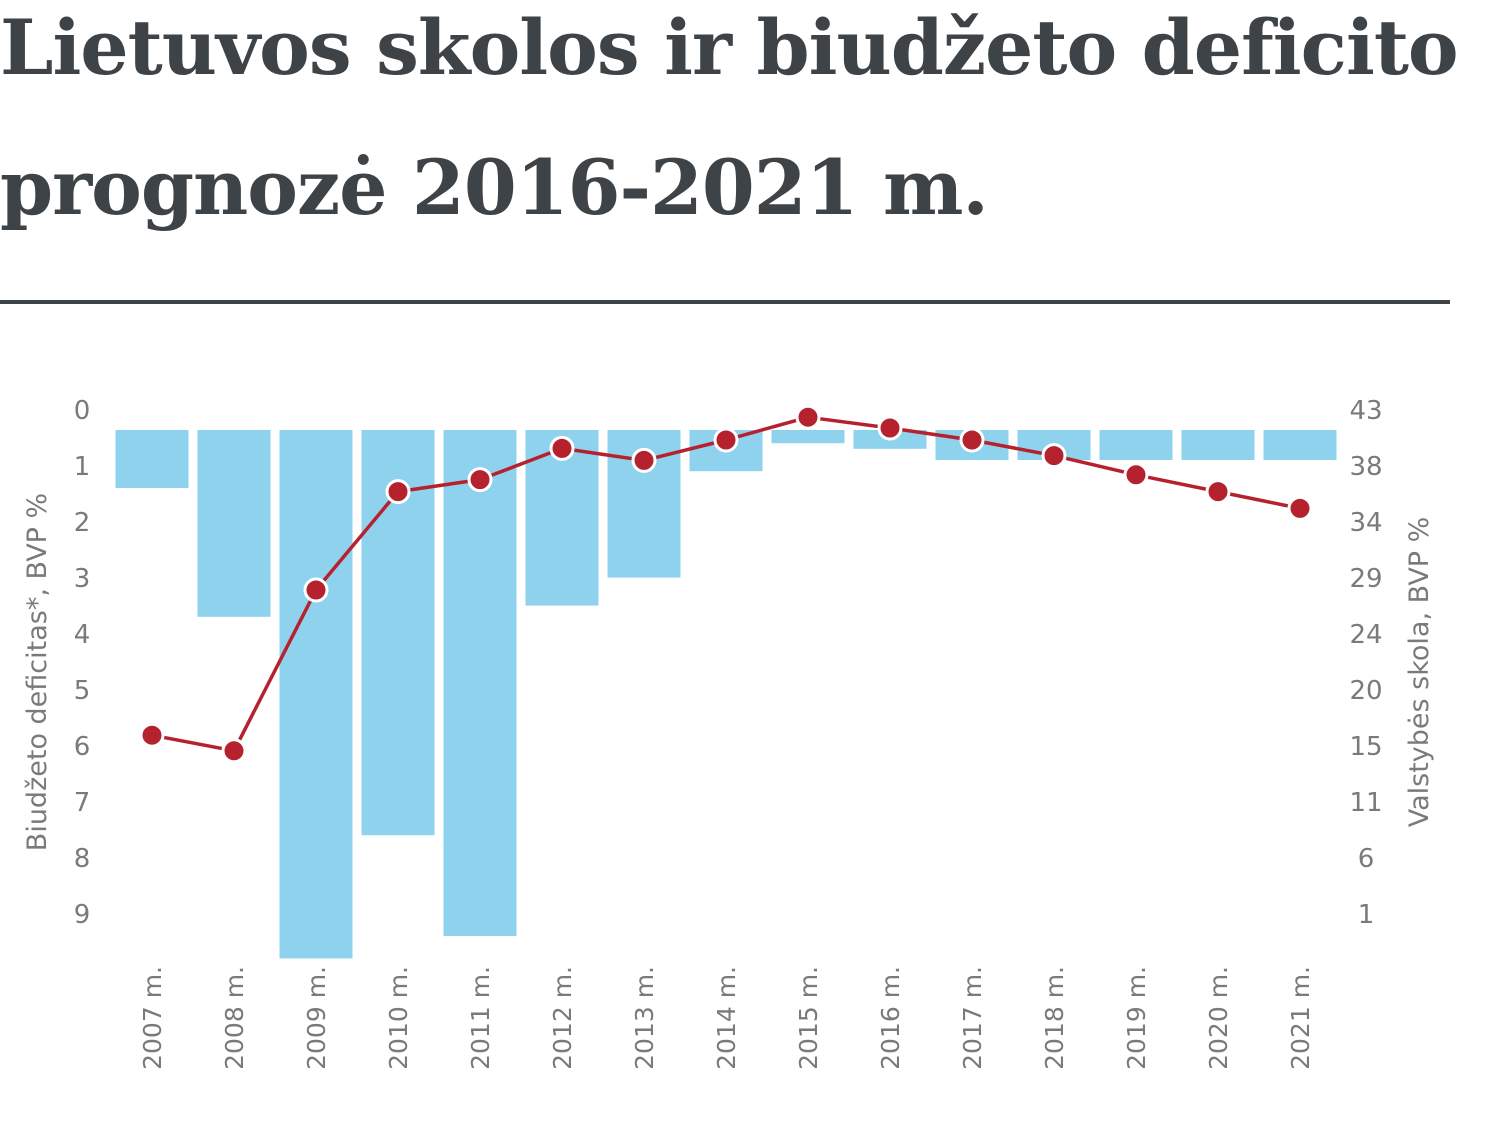 The width and height of the screenshot is (1500, 1127). I want to click on x-tick-label: 2010 m., so click(398, 1018).